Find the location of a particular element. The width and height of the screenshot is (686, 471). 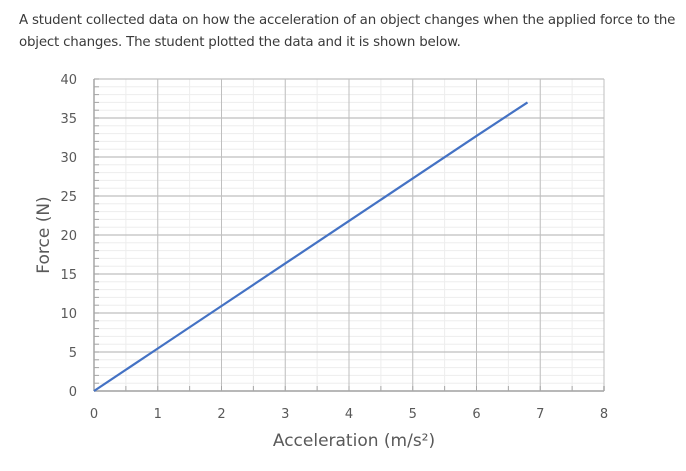

y-tick-label: 20 is located at coordinates (68, 236).